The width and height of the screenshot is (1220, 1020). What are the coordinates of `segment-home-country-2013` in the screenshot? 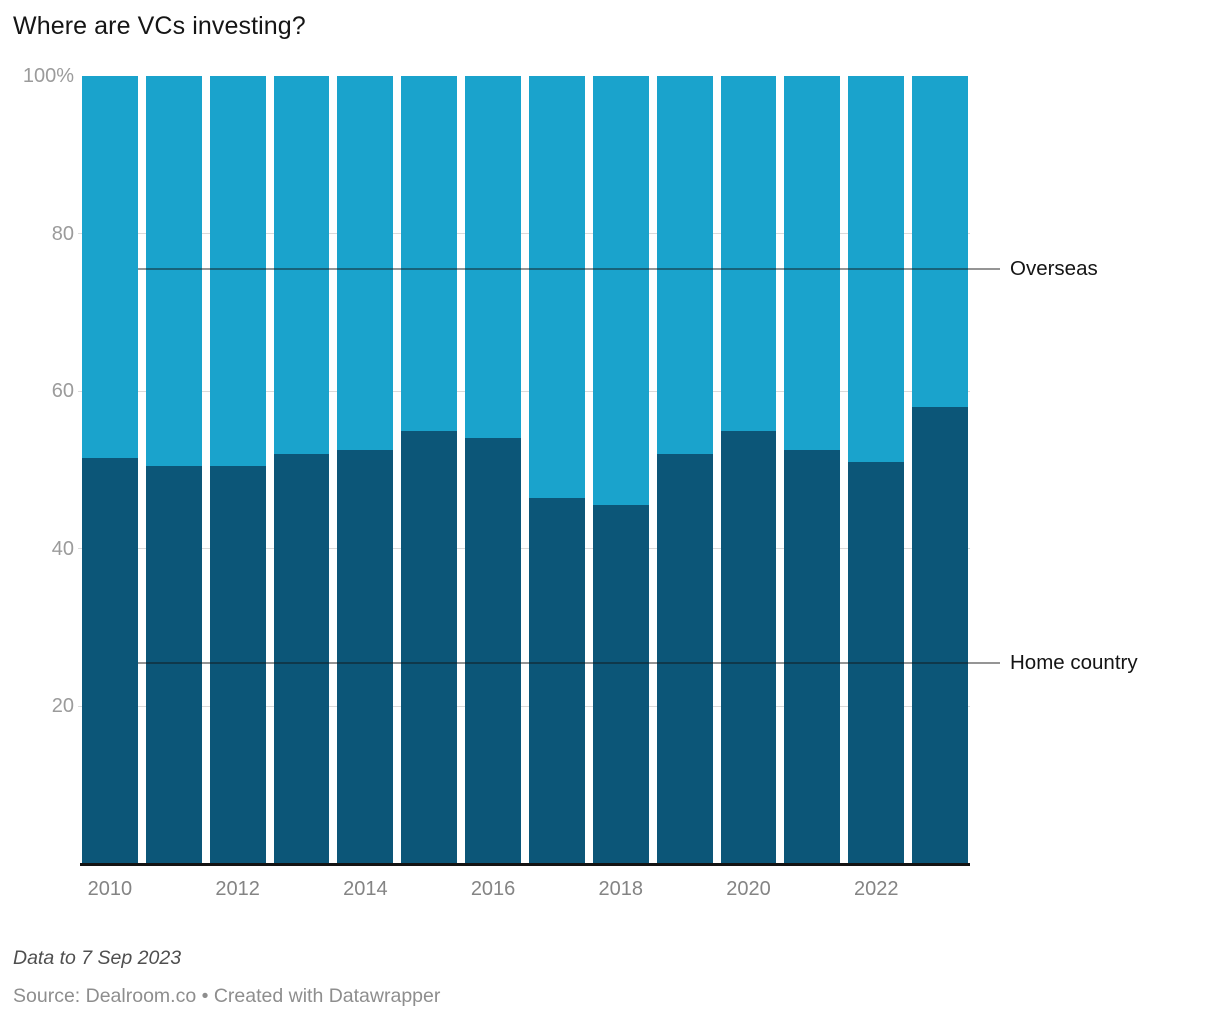 It's located at (301, 659).